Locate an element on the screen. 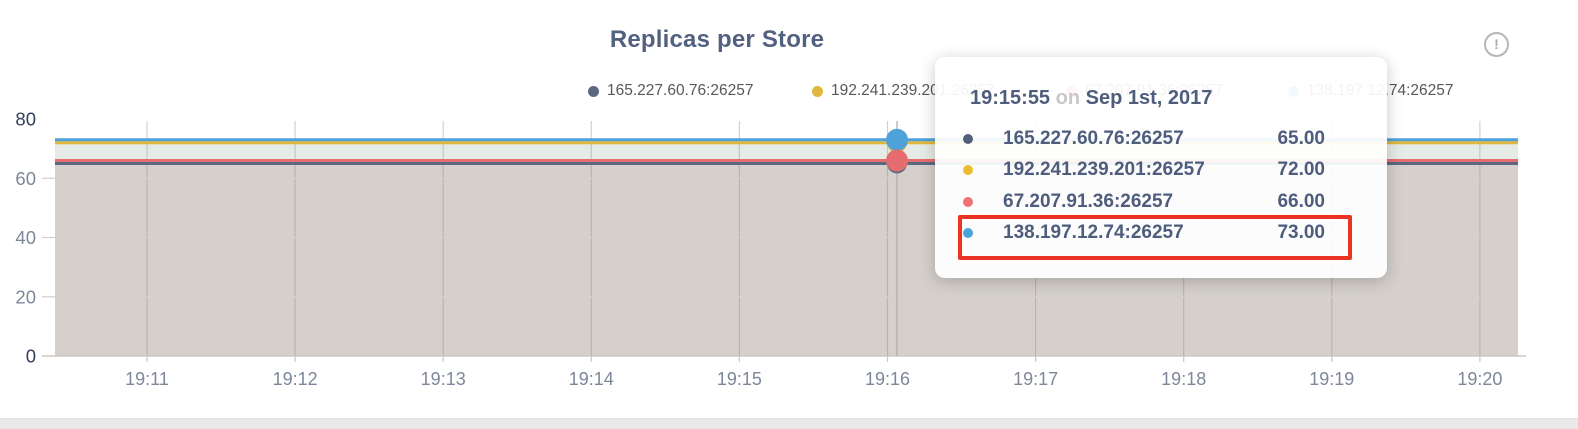 The image size is (1578, 429). x-axis-label: 19:14 is located at coordinates (591, 379).